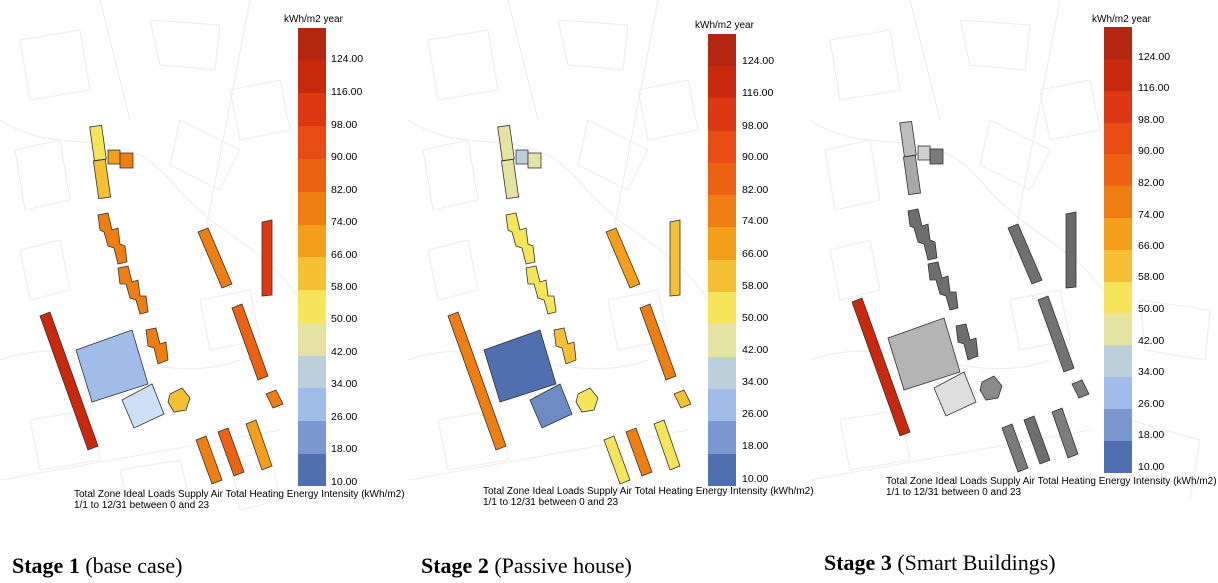 This screenshot has width=1218, height=583. Describe the element at coordinates (455, 565) in the screenshot. I see `stage-number: Stage 2` at that location.